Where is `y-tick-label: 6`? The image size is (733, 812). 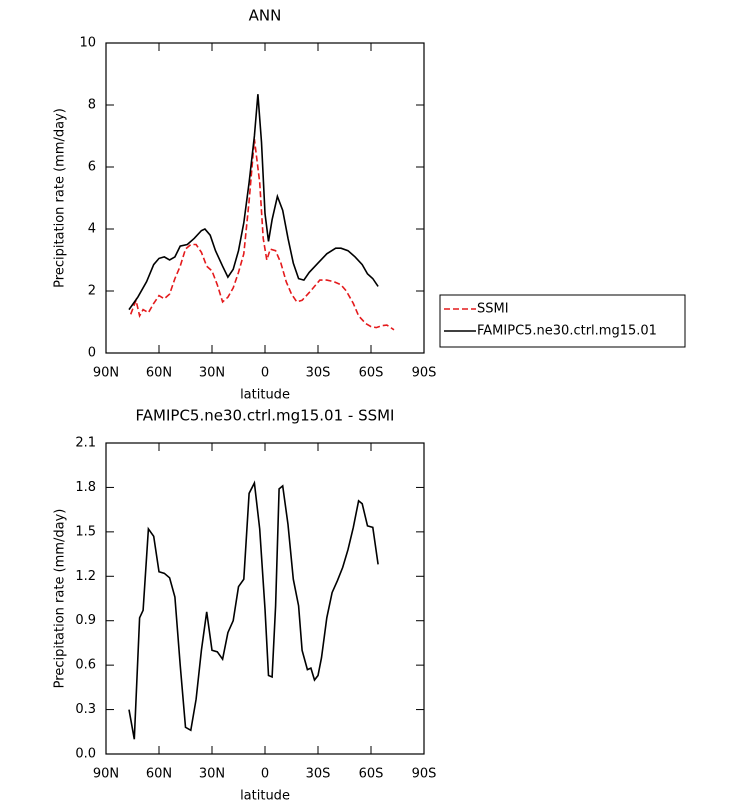 y-tick-label: 6 is located at coordinates (92, 167).